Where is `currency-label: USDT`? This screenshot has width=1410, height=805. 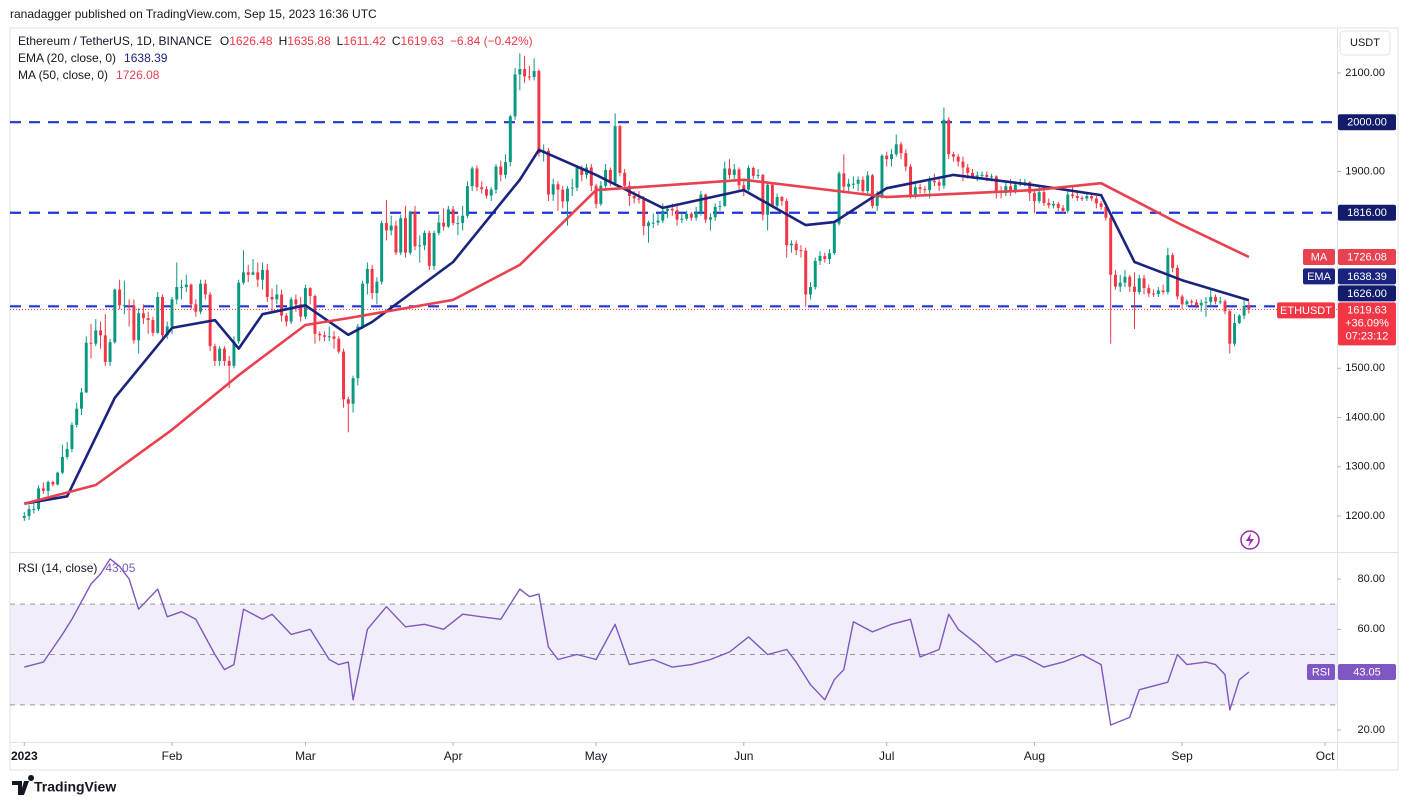
currency-label: USDT is located at coordinates (1365, 43).